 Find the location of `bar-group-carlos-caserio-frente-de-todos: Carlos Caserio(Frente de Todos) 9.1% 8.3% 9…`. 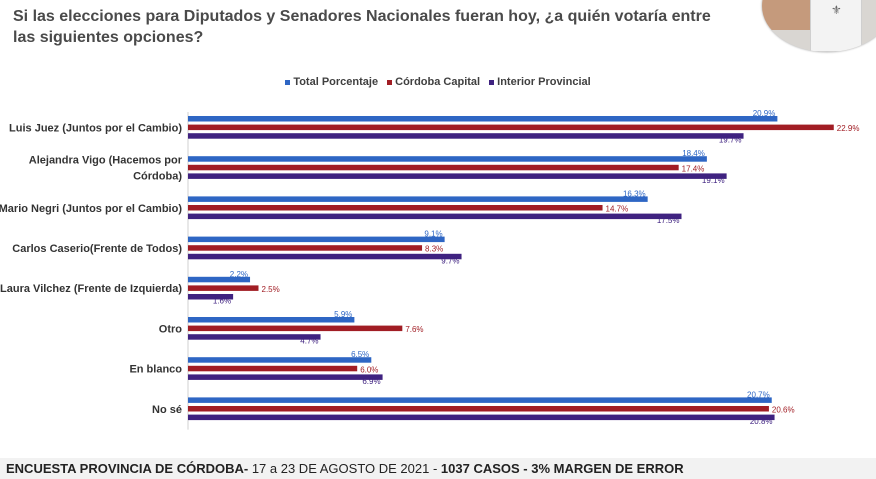

bar-group-carlos-caserio-frente-de-todos: Carlos Caserio(Frente de Todos) 9.1% 8.3% 9… is located at coordinates (237, 247).